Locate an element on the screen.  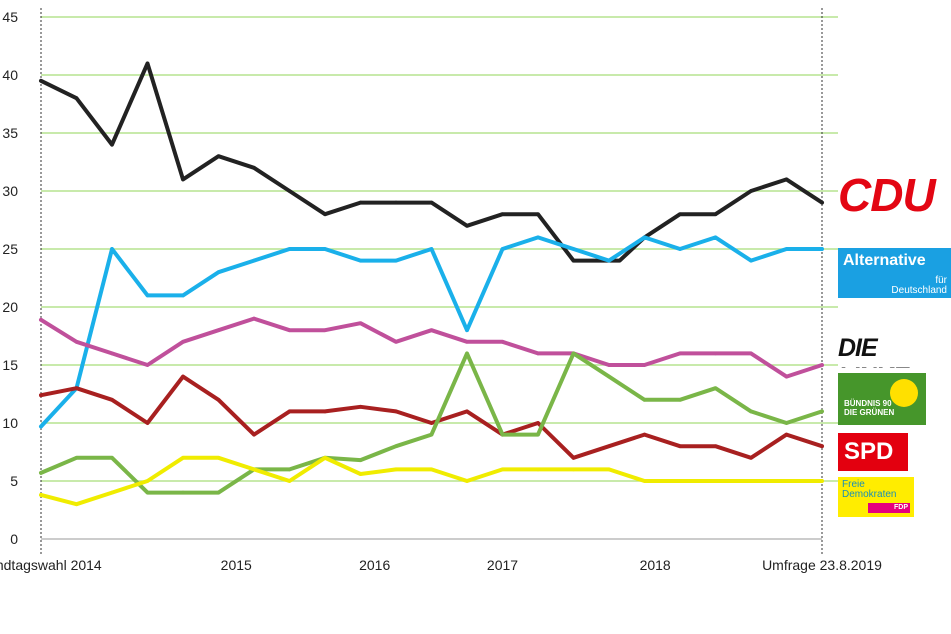
afd-logo-fuer: für is located at coordinates (941, 280).